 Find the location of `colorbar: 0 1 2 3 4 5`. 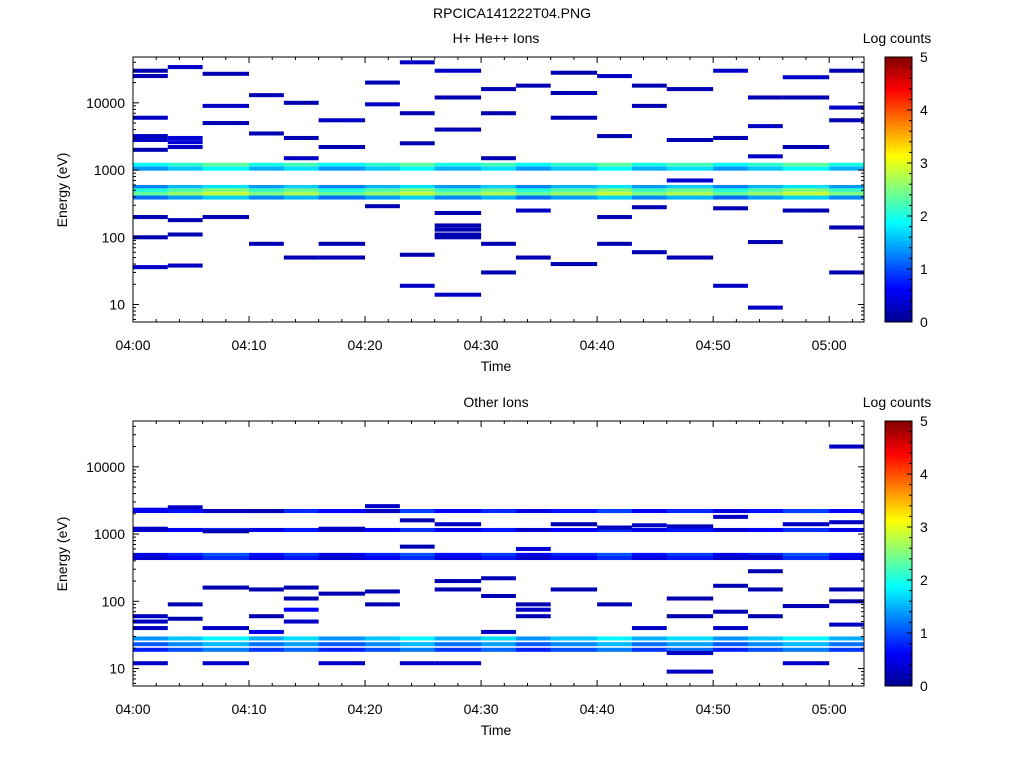

colorbar: 0 1 2 3 4 5 is located at coordinates (906, 553).